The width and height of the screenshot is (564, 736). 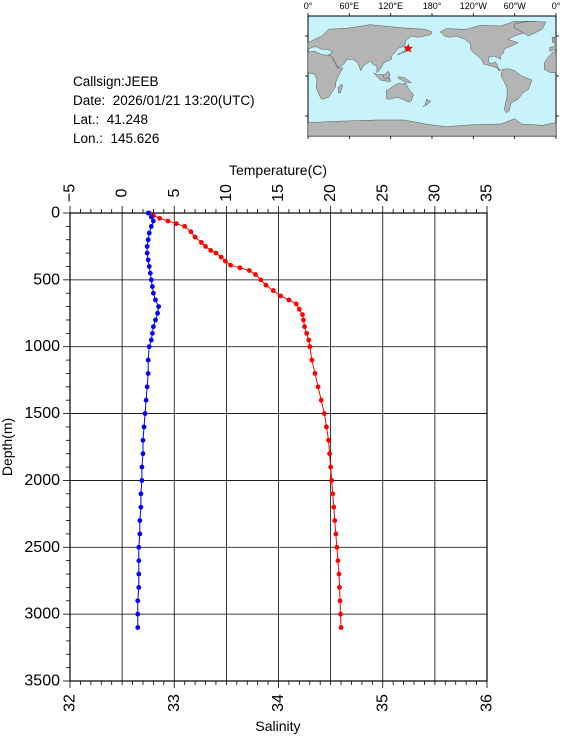 What do you see at coordinates (390, 6) in the screenshot?
I see `map-longitude-label: 120°E` at bounding box center [390, 6].